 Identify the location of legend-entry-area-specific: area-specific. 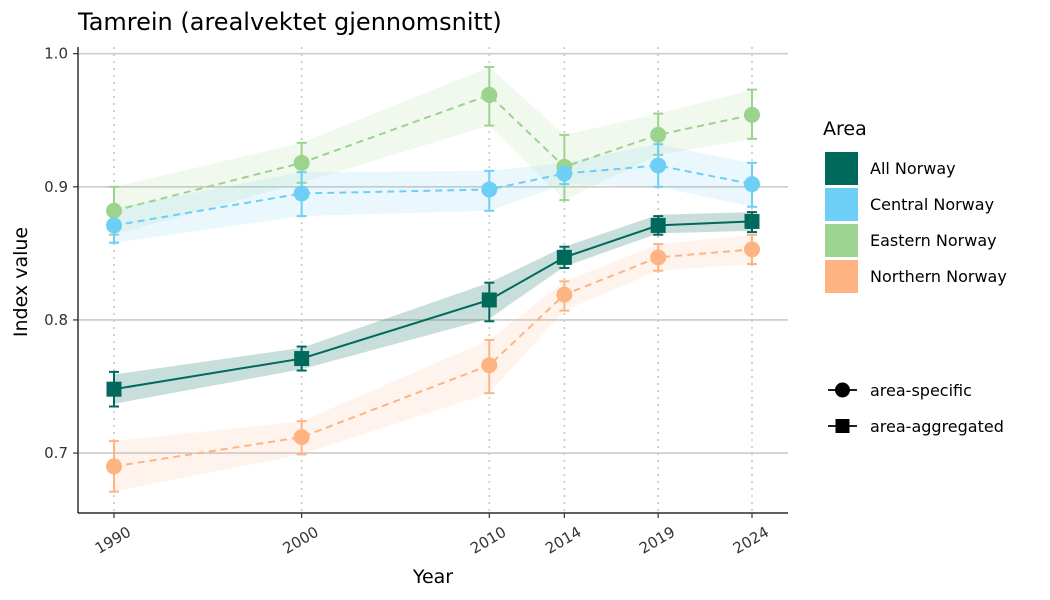
(900, 390).